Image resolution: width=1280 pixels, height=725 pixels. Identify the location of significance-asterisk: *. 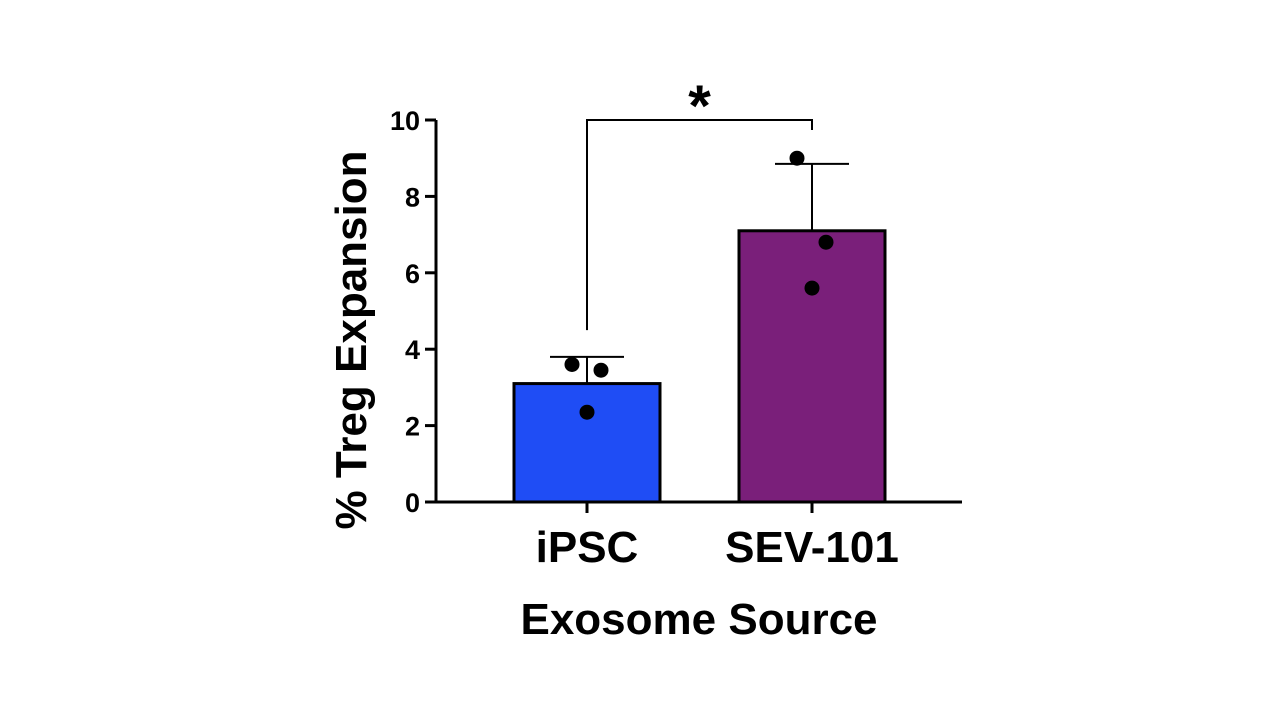
(699, 106).